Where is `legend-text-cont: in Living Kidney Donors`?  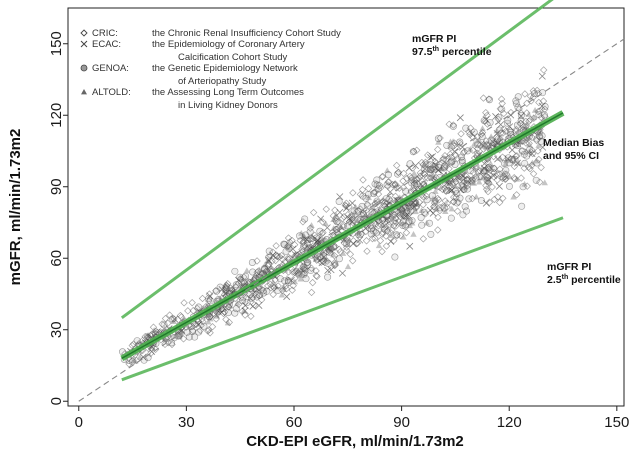
legend-text-cont: in Living Kidney Donors is located at coordinates (228, 105).